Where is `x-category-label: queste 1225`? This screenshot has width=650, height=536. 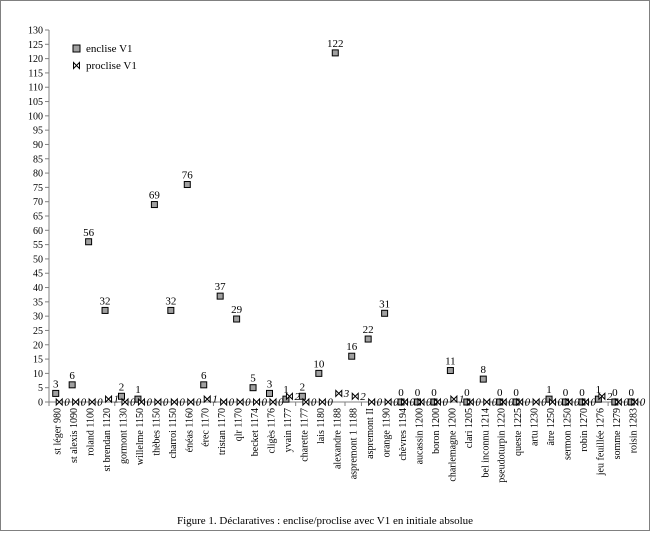 x-category-label: queste 1225 is located at coordinates (518, 432).